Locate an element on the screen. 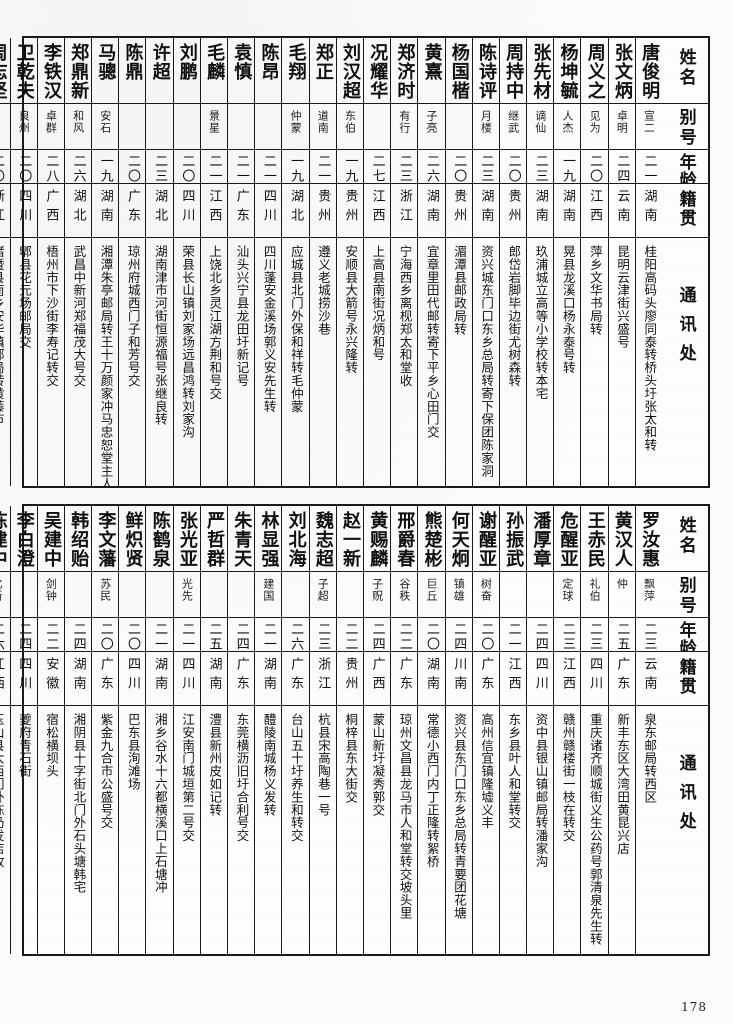 This screenshot has width=733, height=1024. entry-column: 赵一新 二二 贵州 桐梓县东大街交 is located at coordinates (349, 730).